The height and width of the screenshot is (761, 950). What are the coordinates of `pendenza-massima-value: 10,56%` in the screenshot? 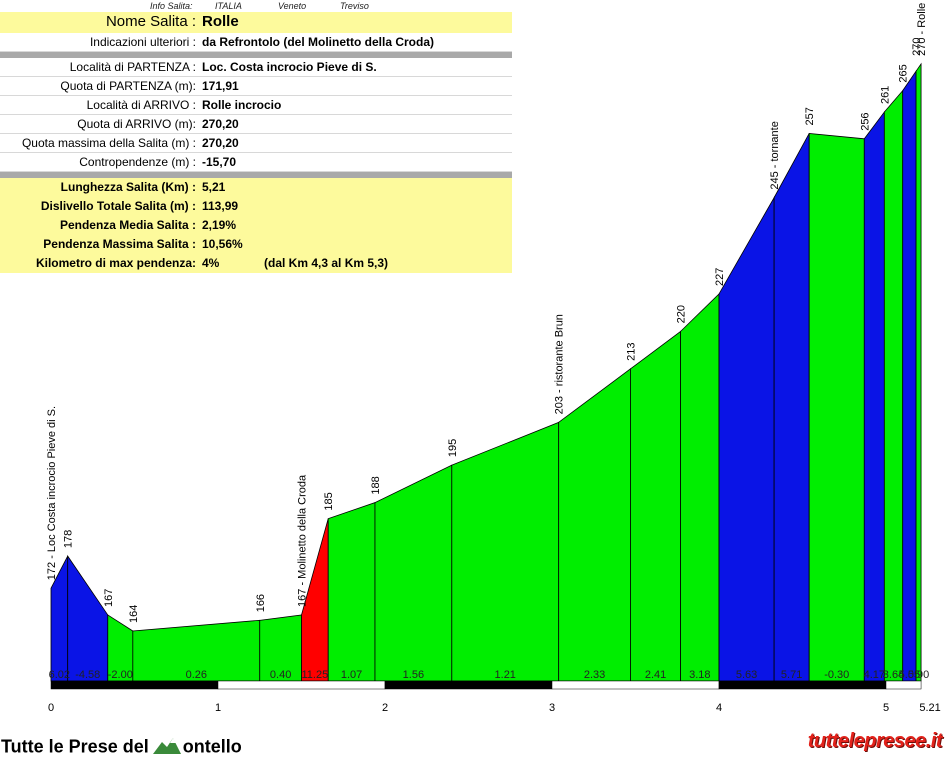 It's located at (222, 244).